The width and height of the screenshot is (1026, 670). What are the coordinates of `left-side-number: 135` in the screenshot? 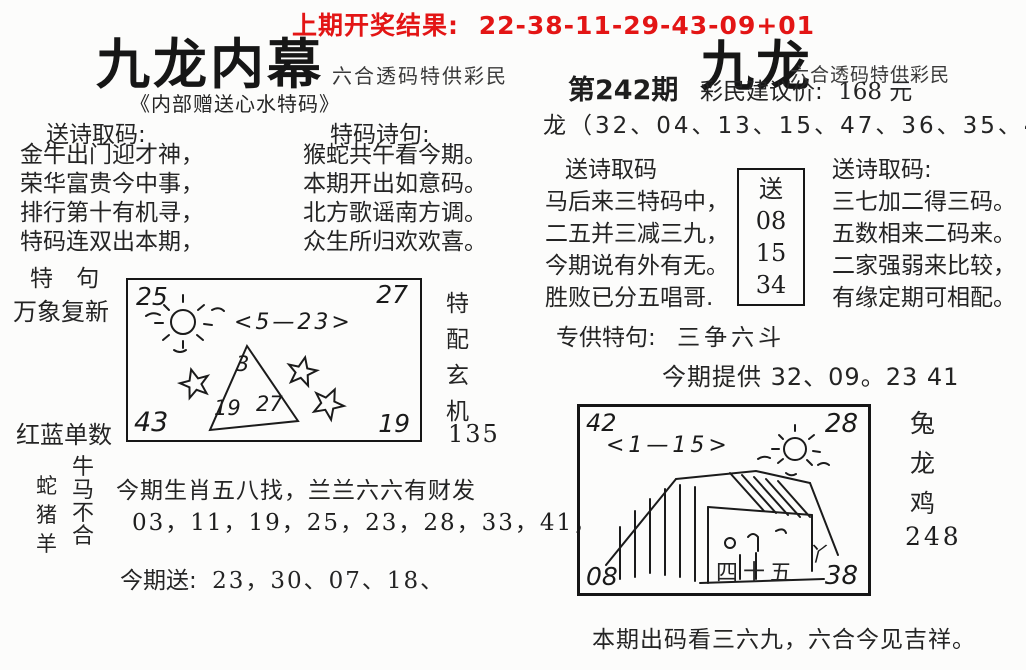 It's located at (474, 434).